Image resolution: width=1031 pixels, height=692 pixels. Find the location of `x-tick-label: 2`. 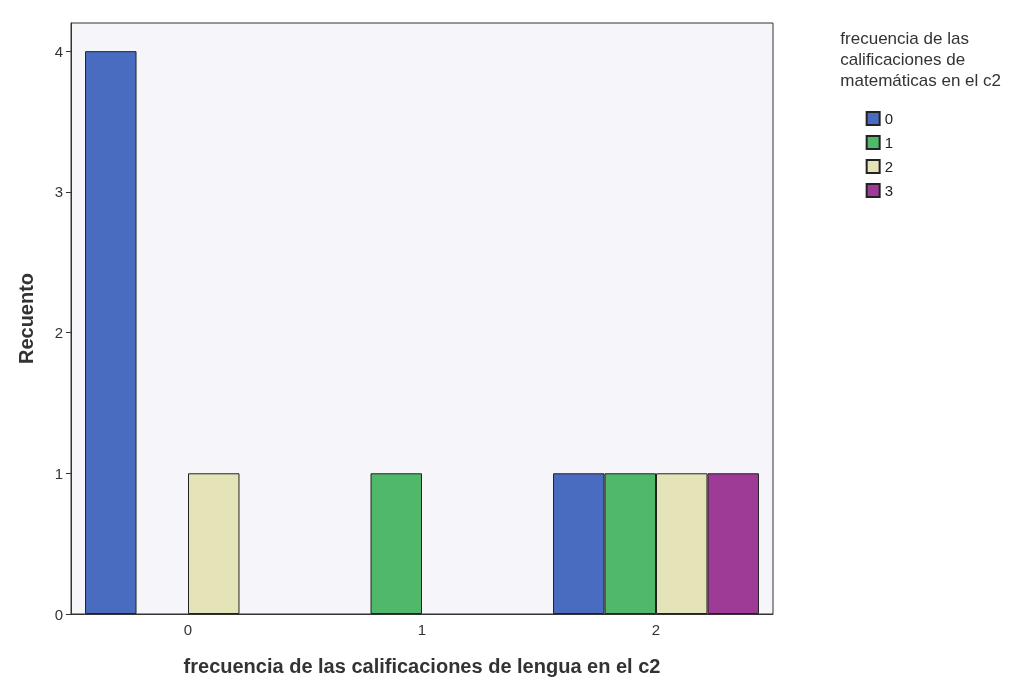

x-tick-label: 2 is located at coordinates (656, 629).